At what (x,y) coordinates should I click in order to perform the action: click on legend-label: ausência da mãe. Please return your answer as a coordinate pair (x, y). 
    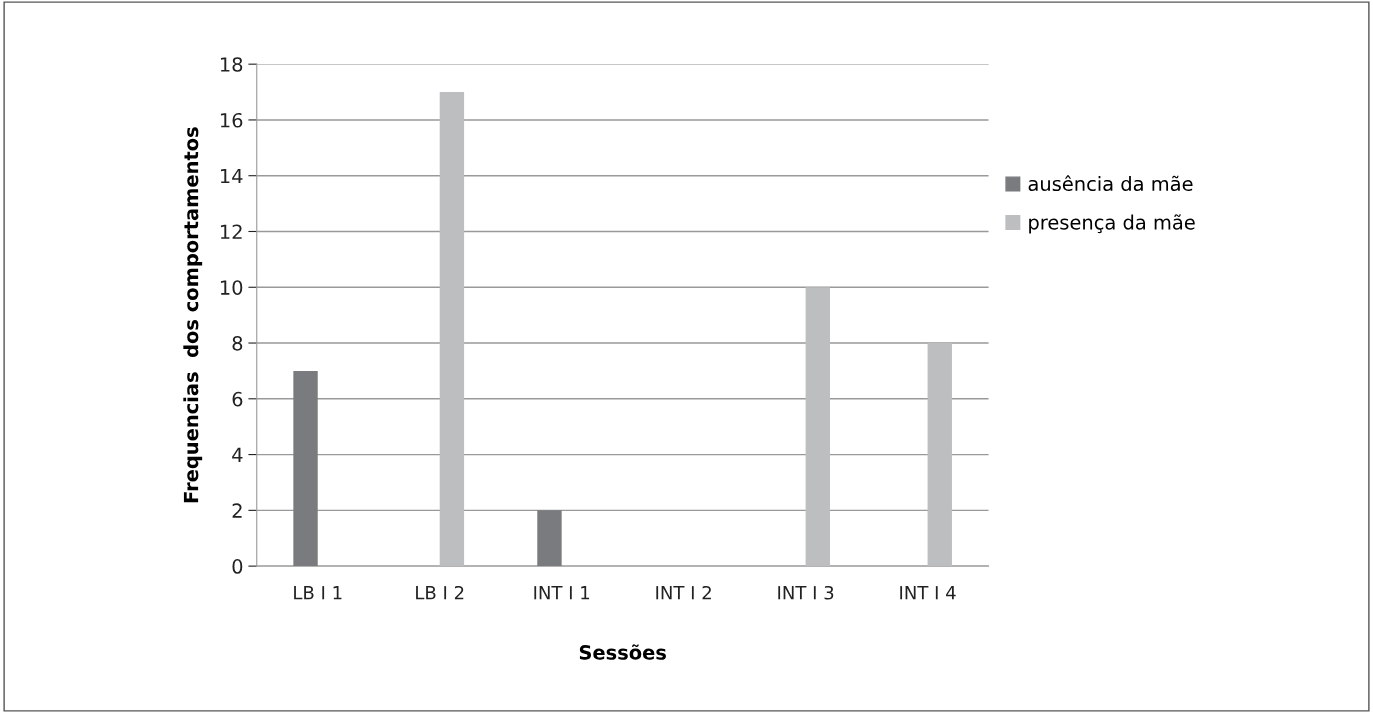
    Looking at the image, I should click on (1110, 183).